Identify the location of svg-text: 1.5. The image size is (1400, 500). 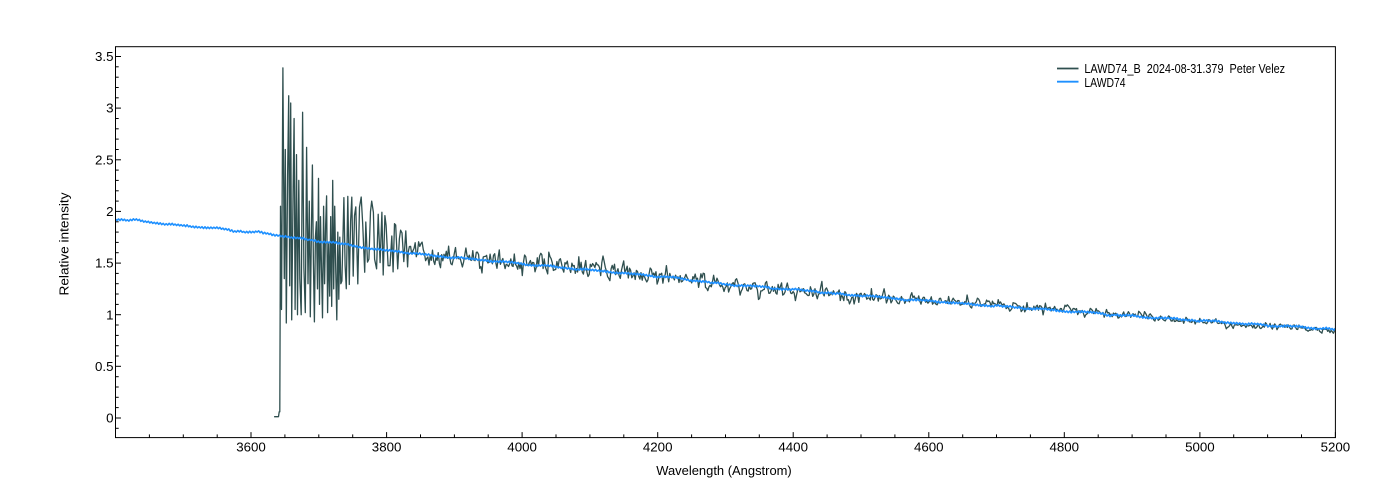
(104, 263).